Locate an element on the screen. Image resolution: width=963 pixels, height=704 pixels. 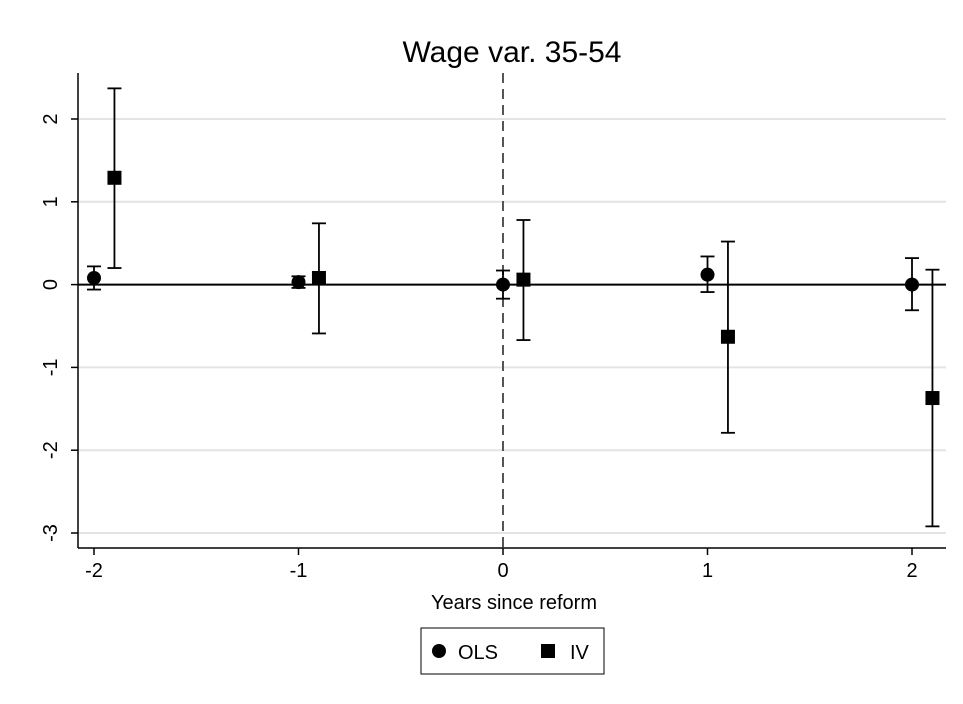
legend-iv-label: IV is located at coordinates (580, 653).